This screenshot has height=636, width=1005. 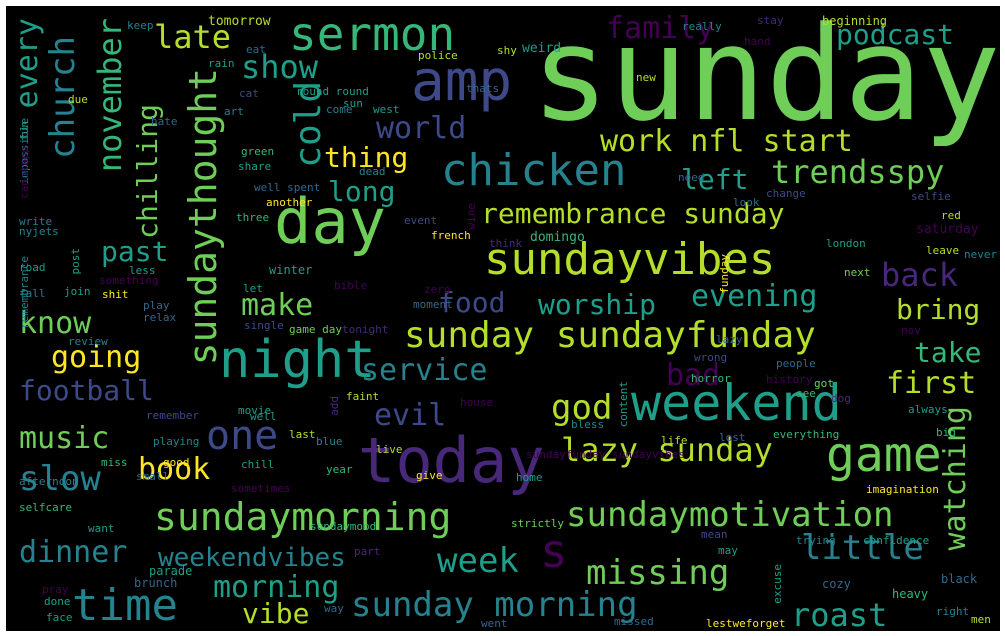 I want to click on word-cloud-word: sunday, so click(x=765, y=78).